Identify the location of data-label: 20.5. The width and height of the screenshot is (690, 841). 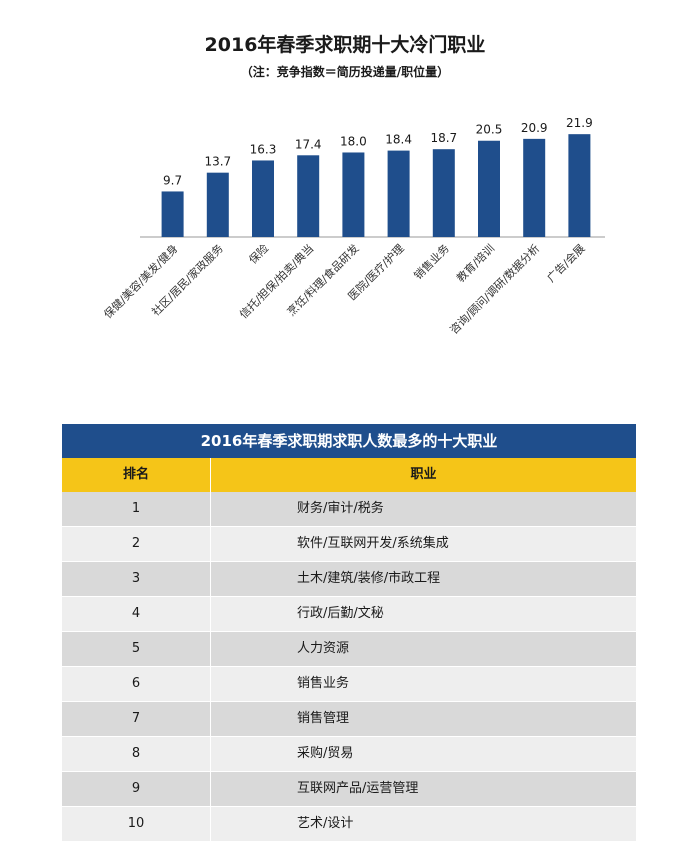
(489, 130).